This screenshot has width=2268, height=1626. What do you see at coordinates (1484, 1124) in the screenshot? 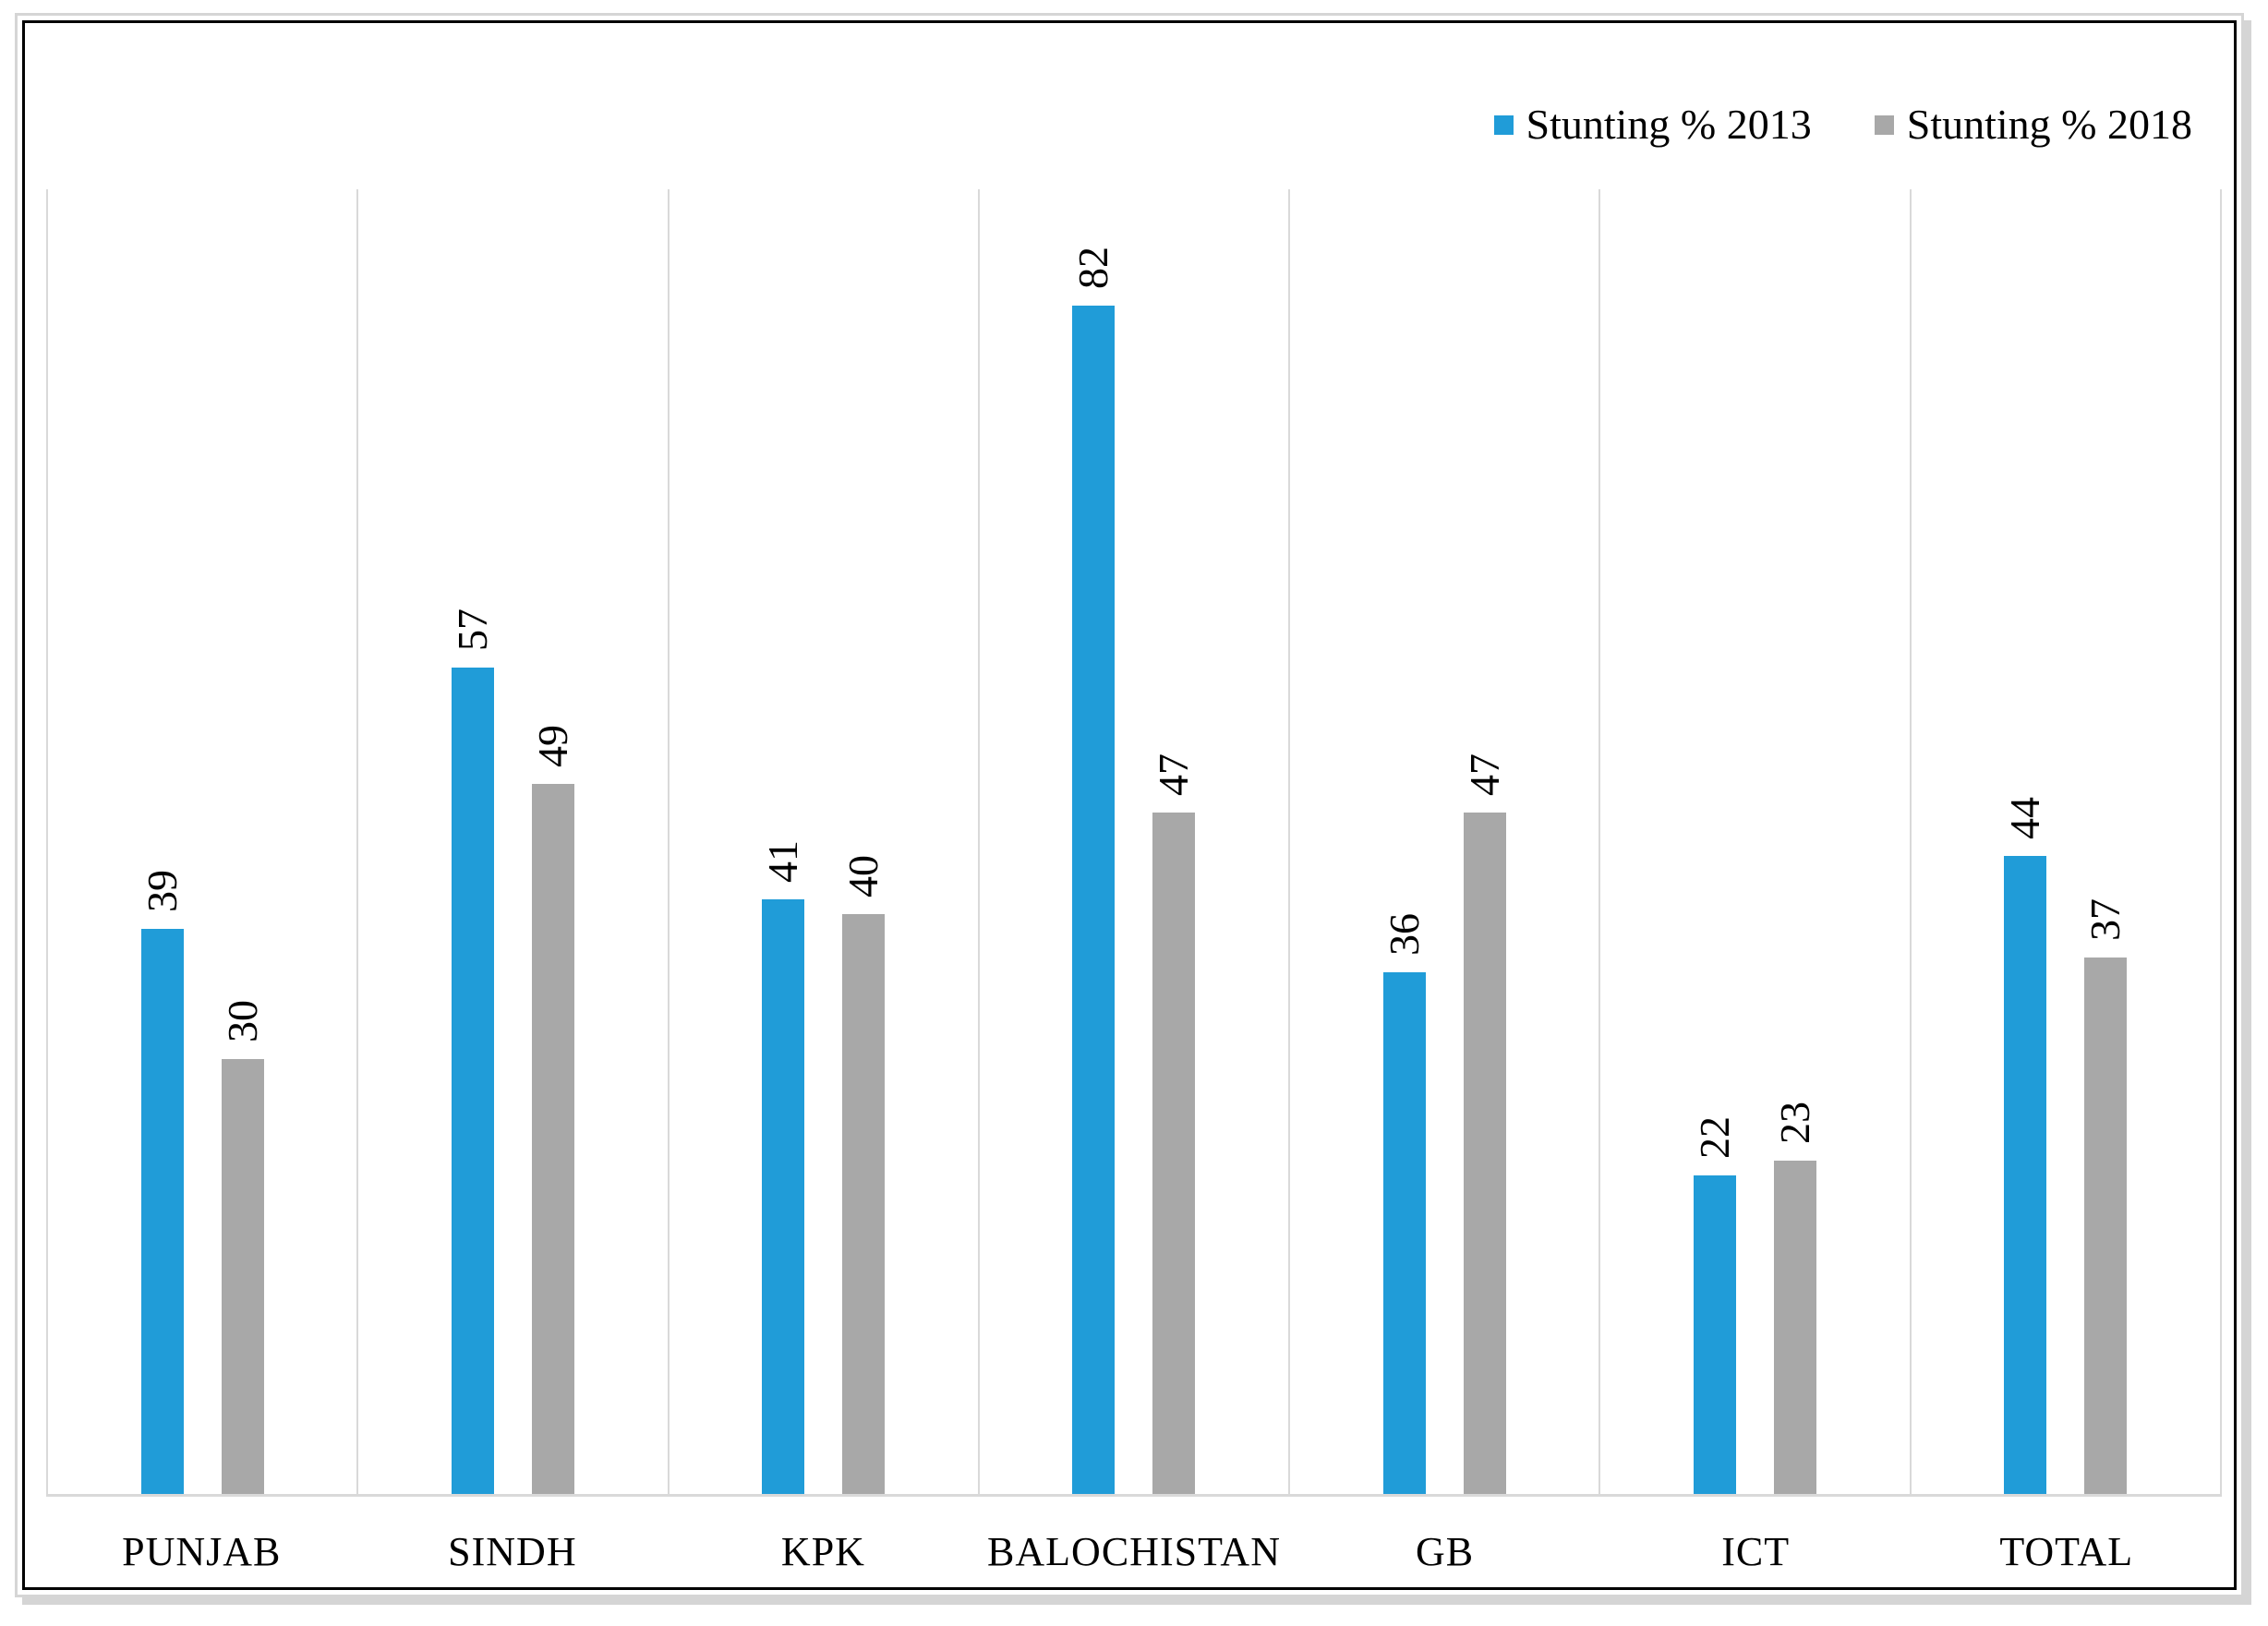
I see `bar-gb-2018: 47` at bounding box center [1484, 1124].